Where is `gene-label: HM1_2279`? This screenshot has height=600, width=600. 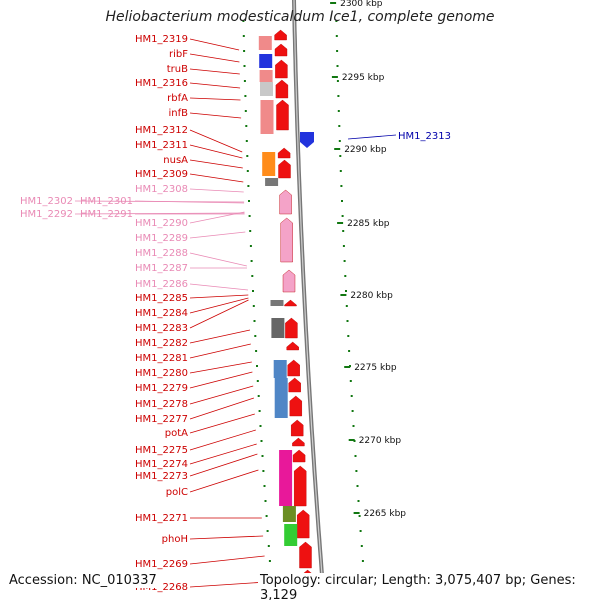 gene-label: HM1_2279 is located at coordinates (161, 388).